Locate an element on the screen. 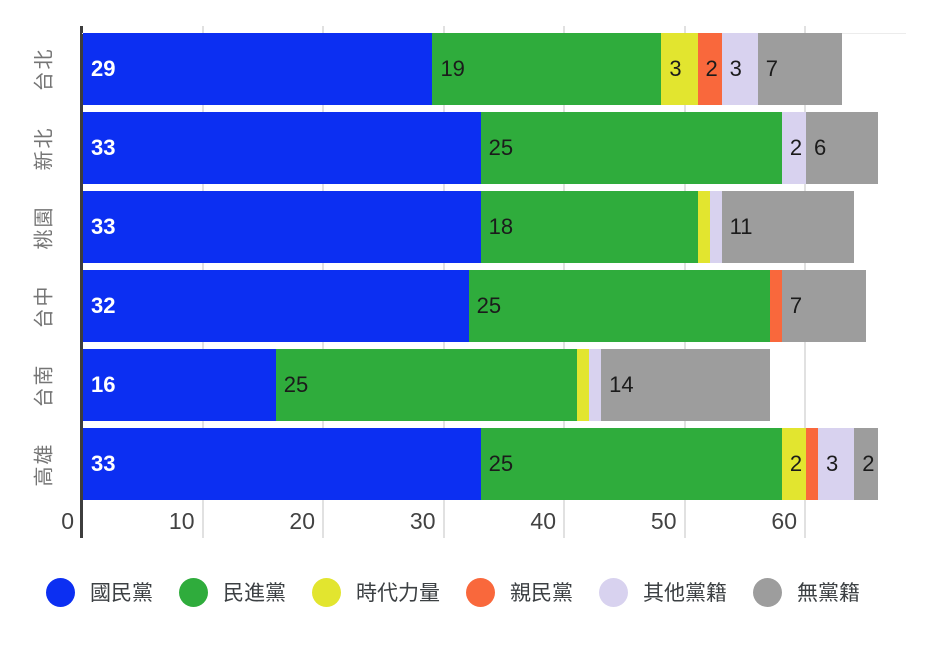  bar-segment: 6 is located at coordinates (842, 148).